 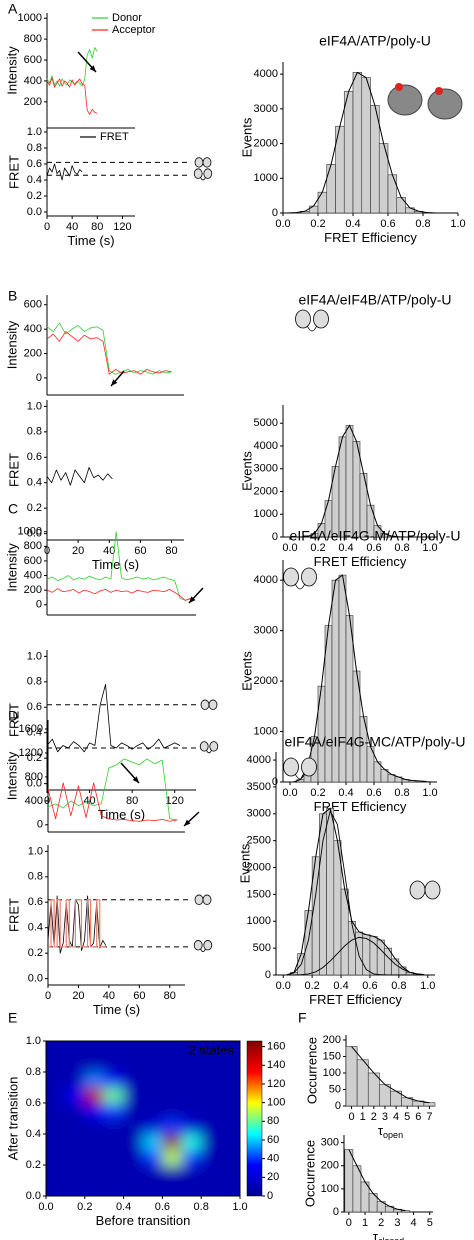 I want to click on x-tick-label: 1, so click(x=363, y=1117).